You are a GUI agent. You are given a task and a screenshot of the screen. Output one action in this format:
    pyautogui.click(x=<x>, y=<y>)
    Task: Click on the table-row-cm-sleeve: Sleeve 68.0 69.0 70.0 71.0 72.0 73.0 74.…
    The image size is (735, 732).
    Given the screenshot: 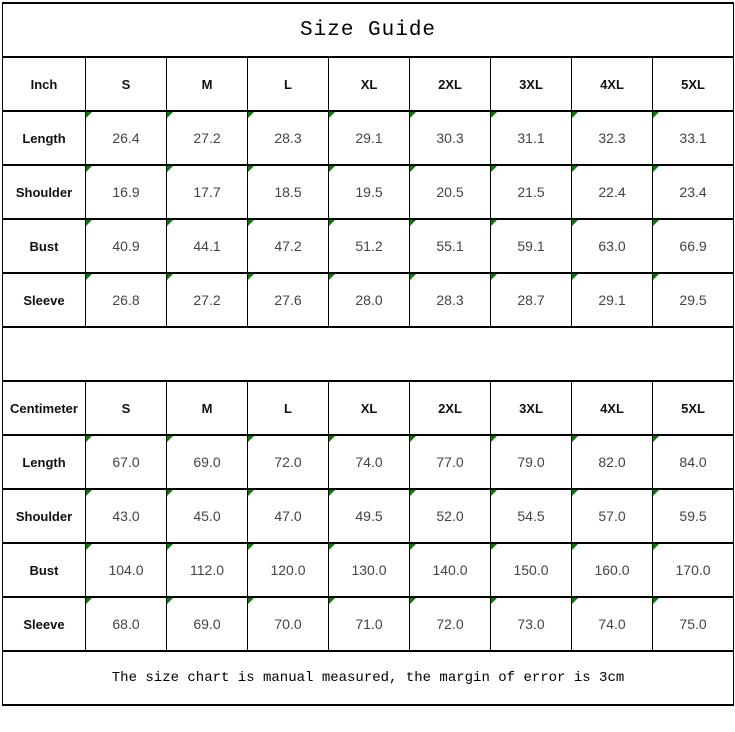 What is the action you would take?
    pyautogui.click(x=368, y=624)
    